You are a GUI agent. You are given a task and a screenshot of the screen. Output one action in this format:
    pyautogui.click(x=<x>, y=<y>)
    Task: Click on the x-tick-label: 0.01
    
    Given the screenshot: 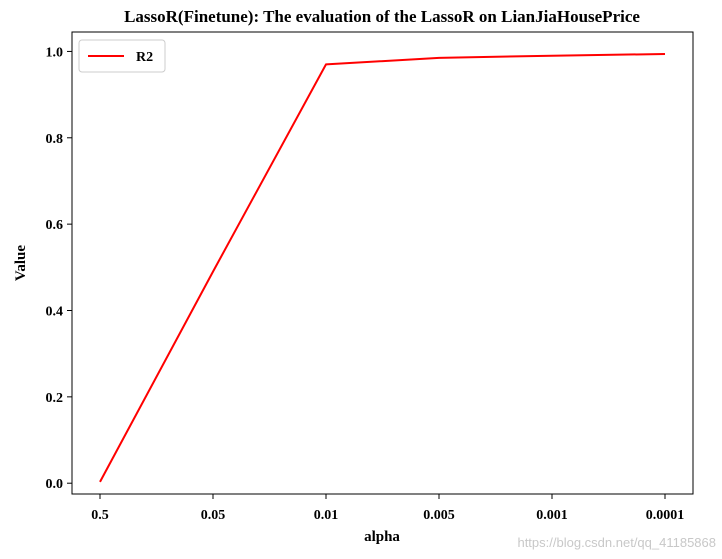 What is the action you would take?
    pyautogui.click(x=326, y=515)
    